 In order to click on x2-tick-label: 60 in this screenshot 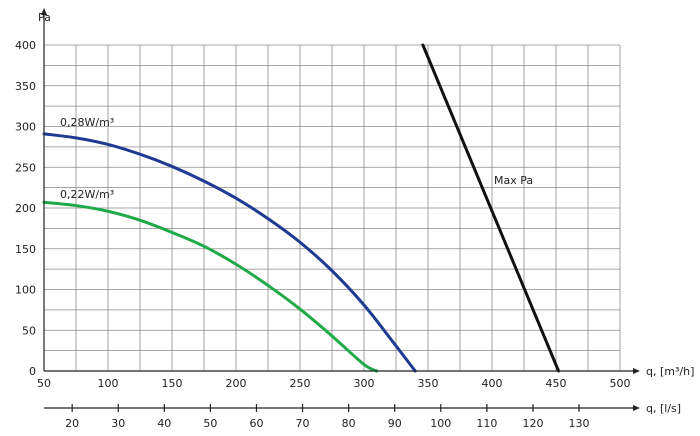, I will do `click(256, 423)`.